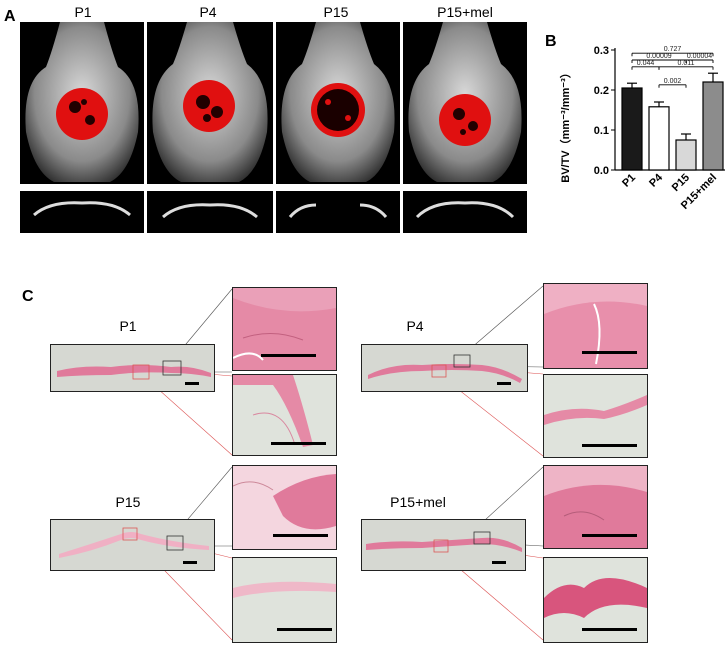 The image size is (728, 645). Describe the element at coordinates (673, 81) in the screenshot. I see `p-value-label: 0.002` at that location.